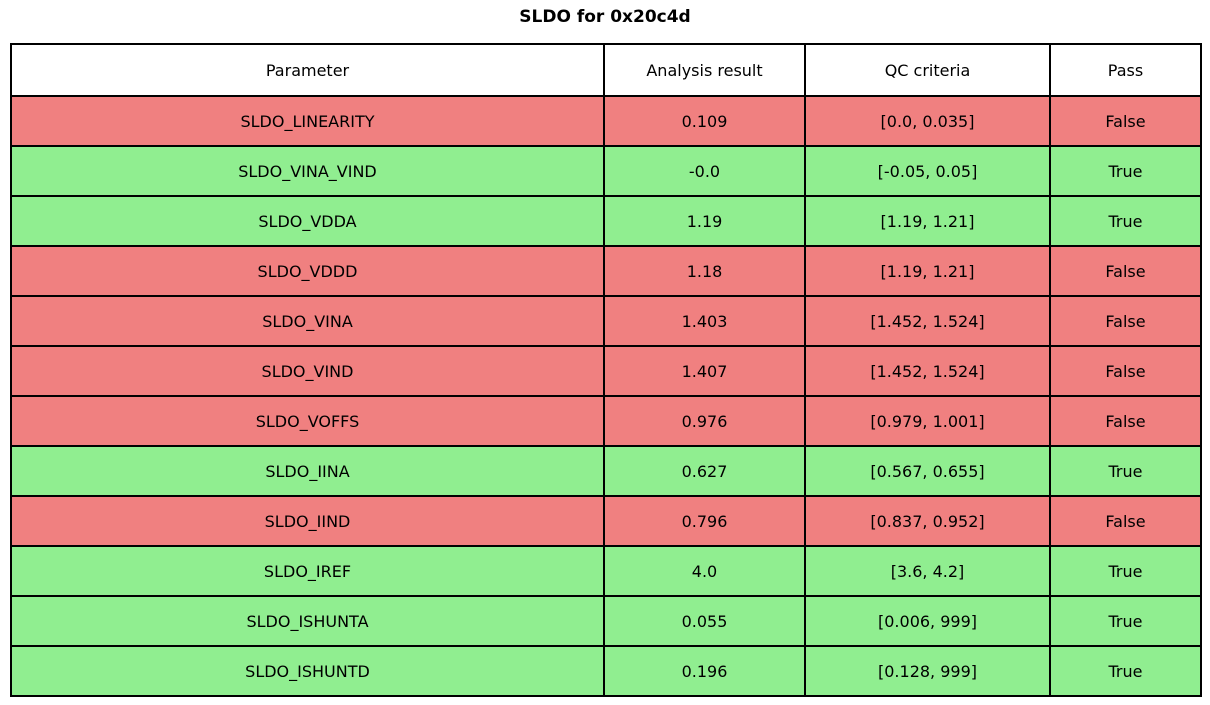 The height and width of the screenshot is (705, 1210). I want to click on cell-analysis-result: 0.976, so click(704, 421).